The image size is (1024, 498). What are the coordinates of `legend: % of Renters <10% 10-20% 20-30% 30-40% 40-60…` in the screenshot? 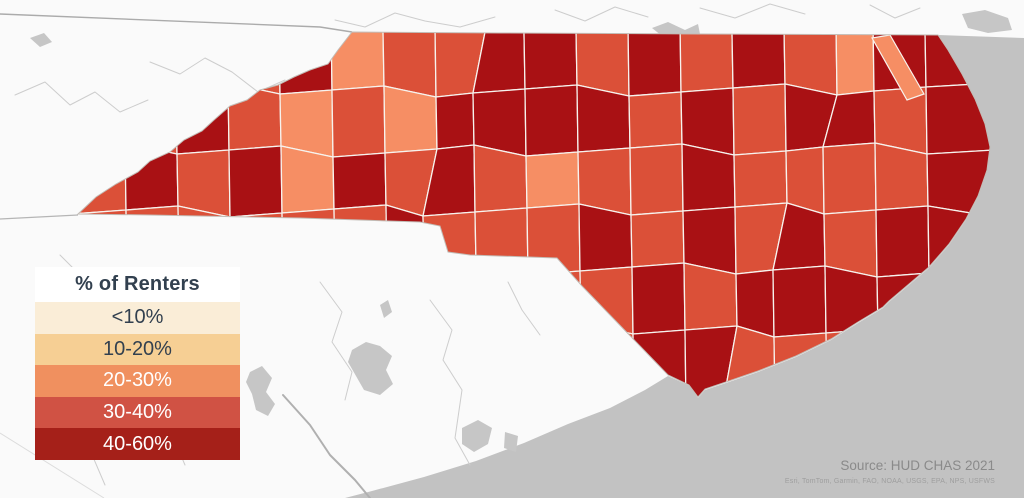 It's located at (137, 363).